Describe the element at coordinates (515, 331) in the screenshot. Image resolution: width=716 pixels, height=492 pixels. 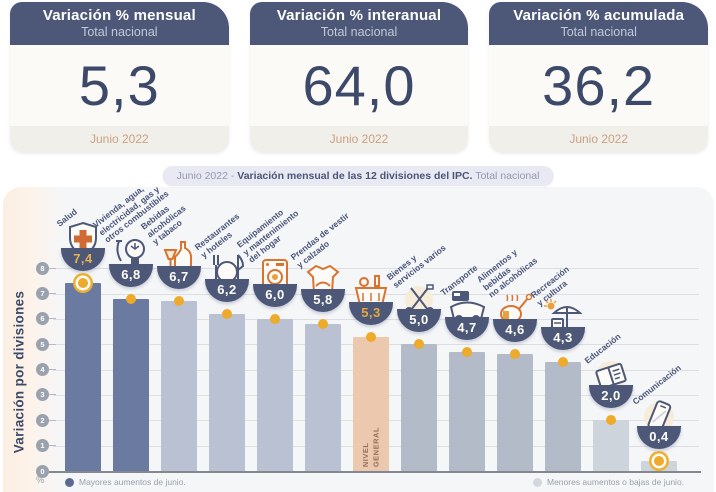
I see `value-badge-division-9: 4,6` at that location.